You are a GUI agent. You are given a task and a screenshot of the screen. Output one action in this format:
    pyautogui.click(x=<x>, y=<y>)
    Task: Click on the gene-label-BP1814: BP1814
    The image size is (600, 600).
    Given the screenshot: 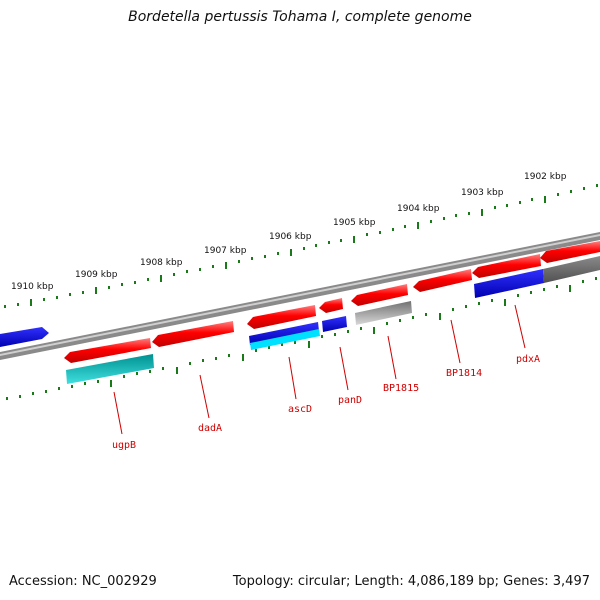 What is the action you would take?
    pyautogui.click(x=464, y=373)
    